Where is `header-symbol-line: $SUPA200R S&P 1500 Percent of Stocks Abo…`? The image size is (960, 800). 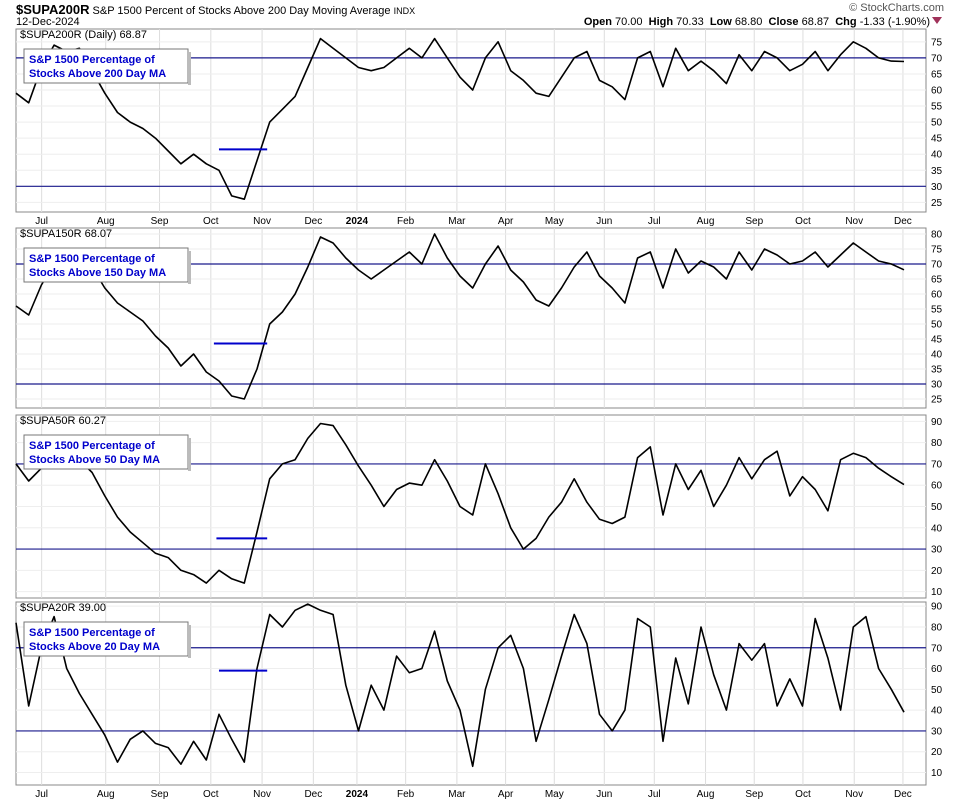 header-symbol-line: $SUPA200R S&P 1500 Percent of Stocks Abo… is located at coordinates (215, 9).